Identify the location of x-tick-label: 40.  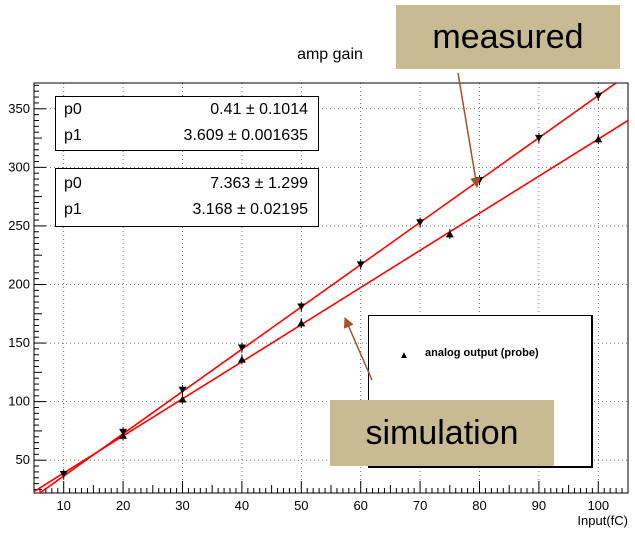
(242, 505).